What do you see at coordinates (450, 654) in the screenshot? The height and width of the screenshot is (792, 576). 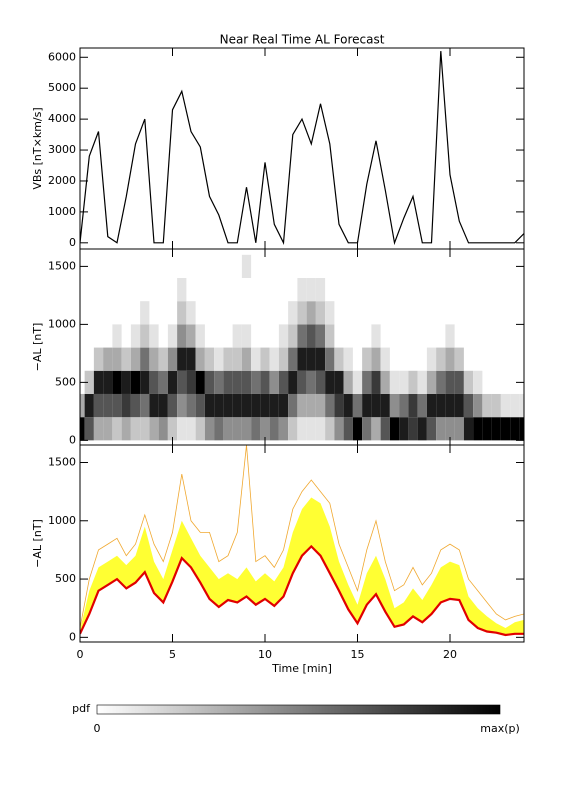 I see `x-tick-label: 20` at bounding box center [450, 654].